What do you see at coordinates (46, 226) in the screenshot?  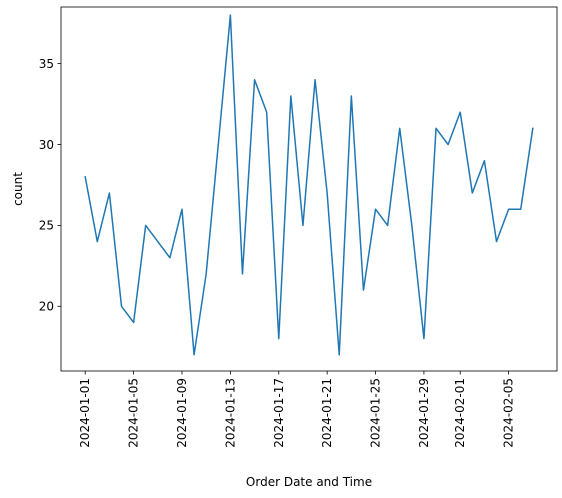 I see `y-tick-label: 25` at bounding box center [46, 226].